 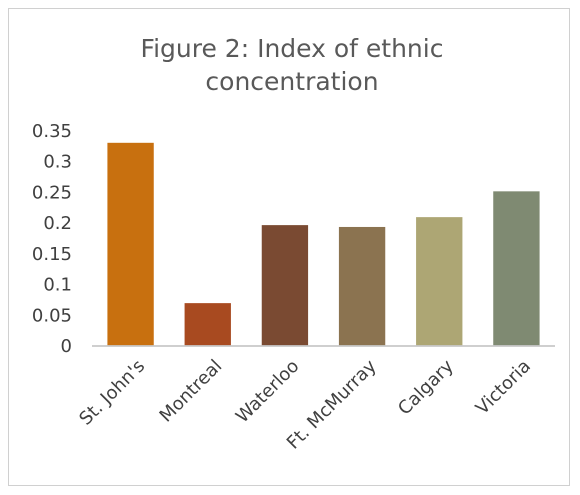 What do you see at coordinates (516, 268) in the screenshot?
I see `bar-victoria` at bounding box center [516, 268].